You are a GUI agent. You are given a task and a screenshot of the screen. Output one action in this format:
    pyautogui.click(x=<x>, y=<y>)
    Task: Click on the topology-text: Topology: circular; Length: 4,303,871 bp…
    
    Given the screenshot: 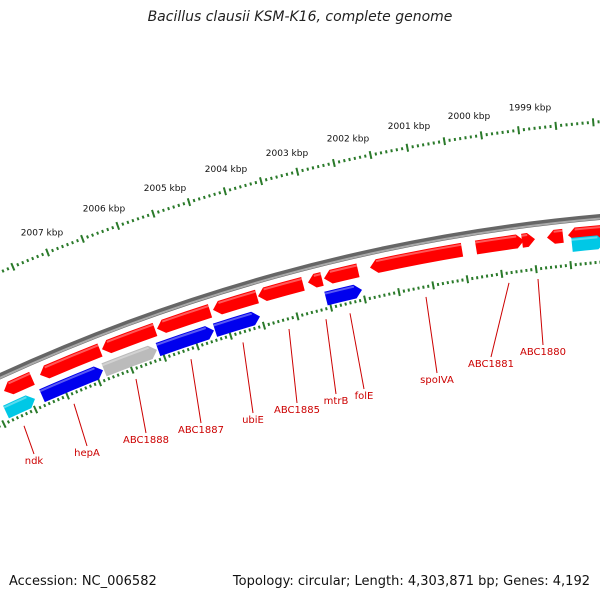 What is the action you would take?
    pyautogui.click(x=411, y=581)
    